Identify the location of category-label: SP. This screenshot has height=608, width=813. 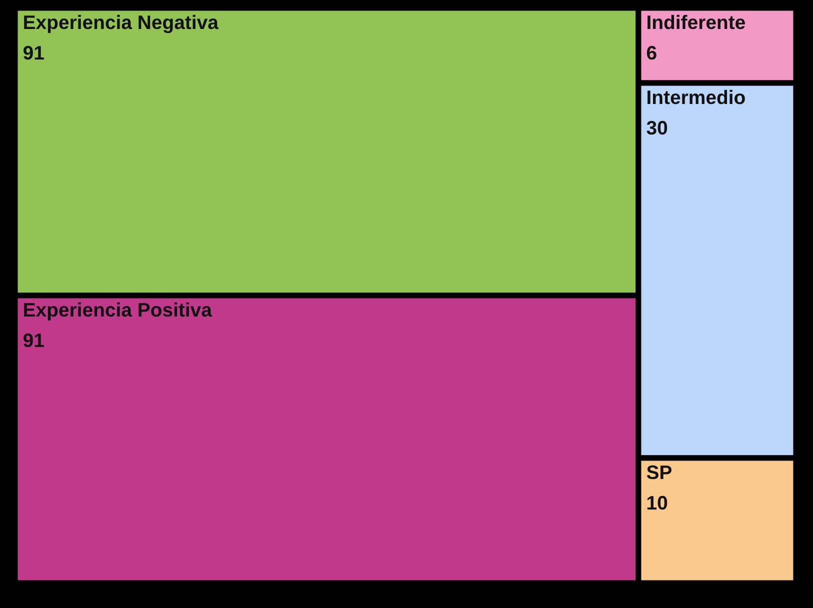
(659, 472).